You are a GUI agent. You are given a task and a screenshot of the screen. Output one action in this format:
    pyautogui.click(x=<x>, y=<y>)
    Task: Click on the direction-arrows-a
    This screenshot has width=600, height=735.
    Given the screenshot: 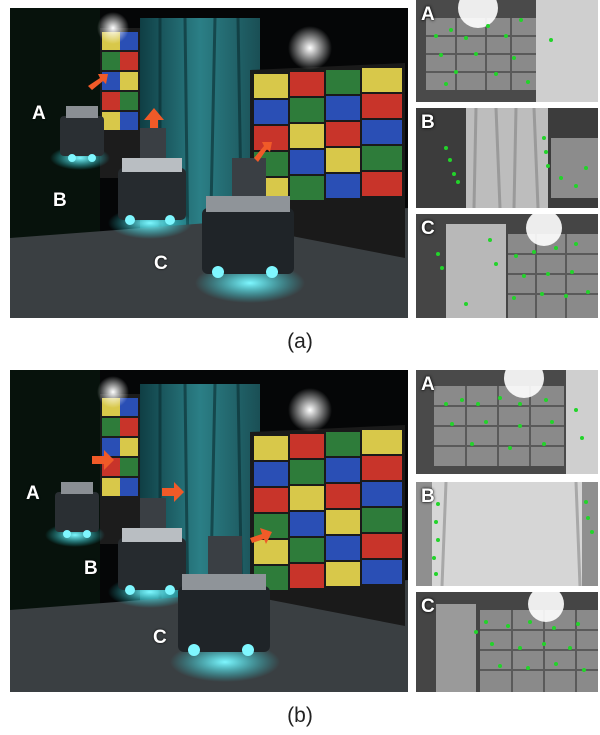 What is the action you would take?
    pyautogui.click(x=180, y=118)
    